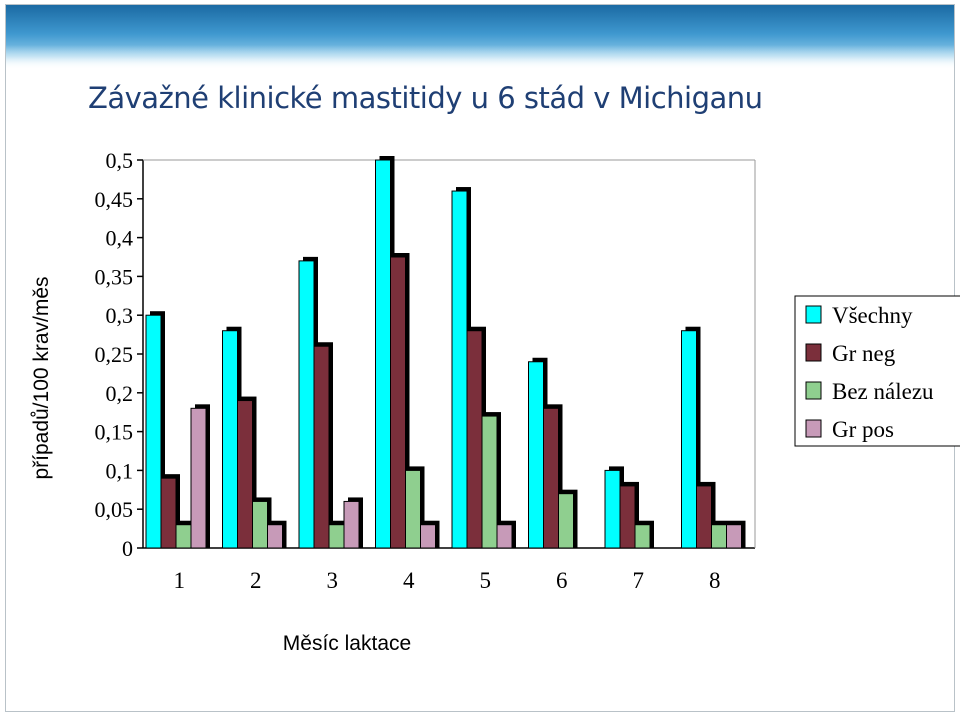 This screenshot has height=716, width=960. I want to click on x-tick-label: 6, so click(562, 580).